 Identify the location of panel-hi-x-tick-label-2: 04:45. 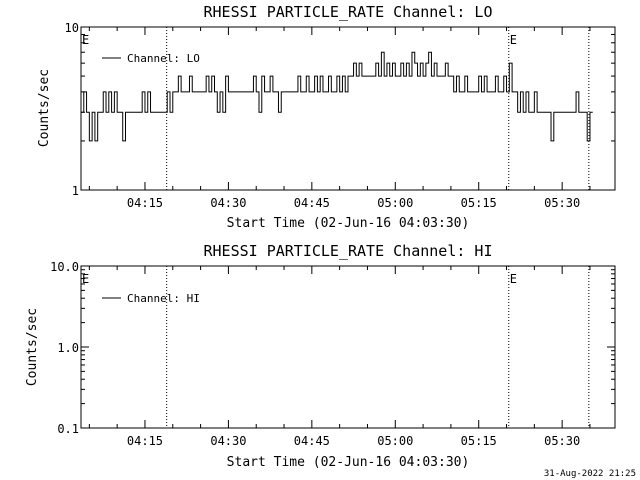
(312, 441).